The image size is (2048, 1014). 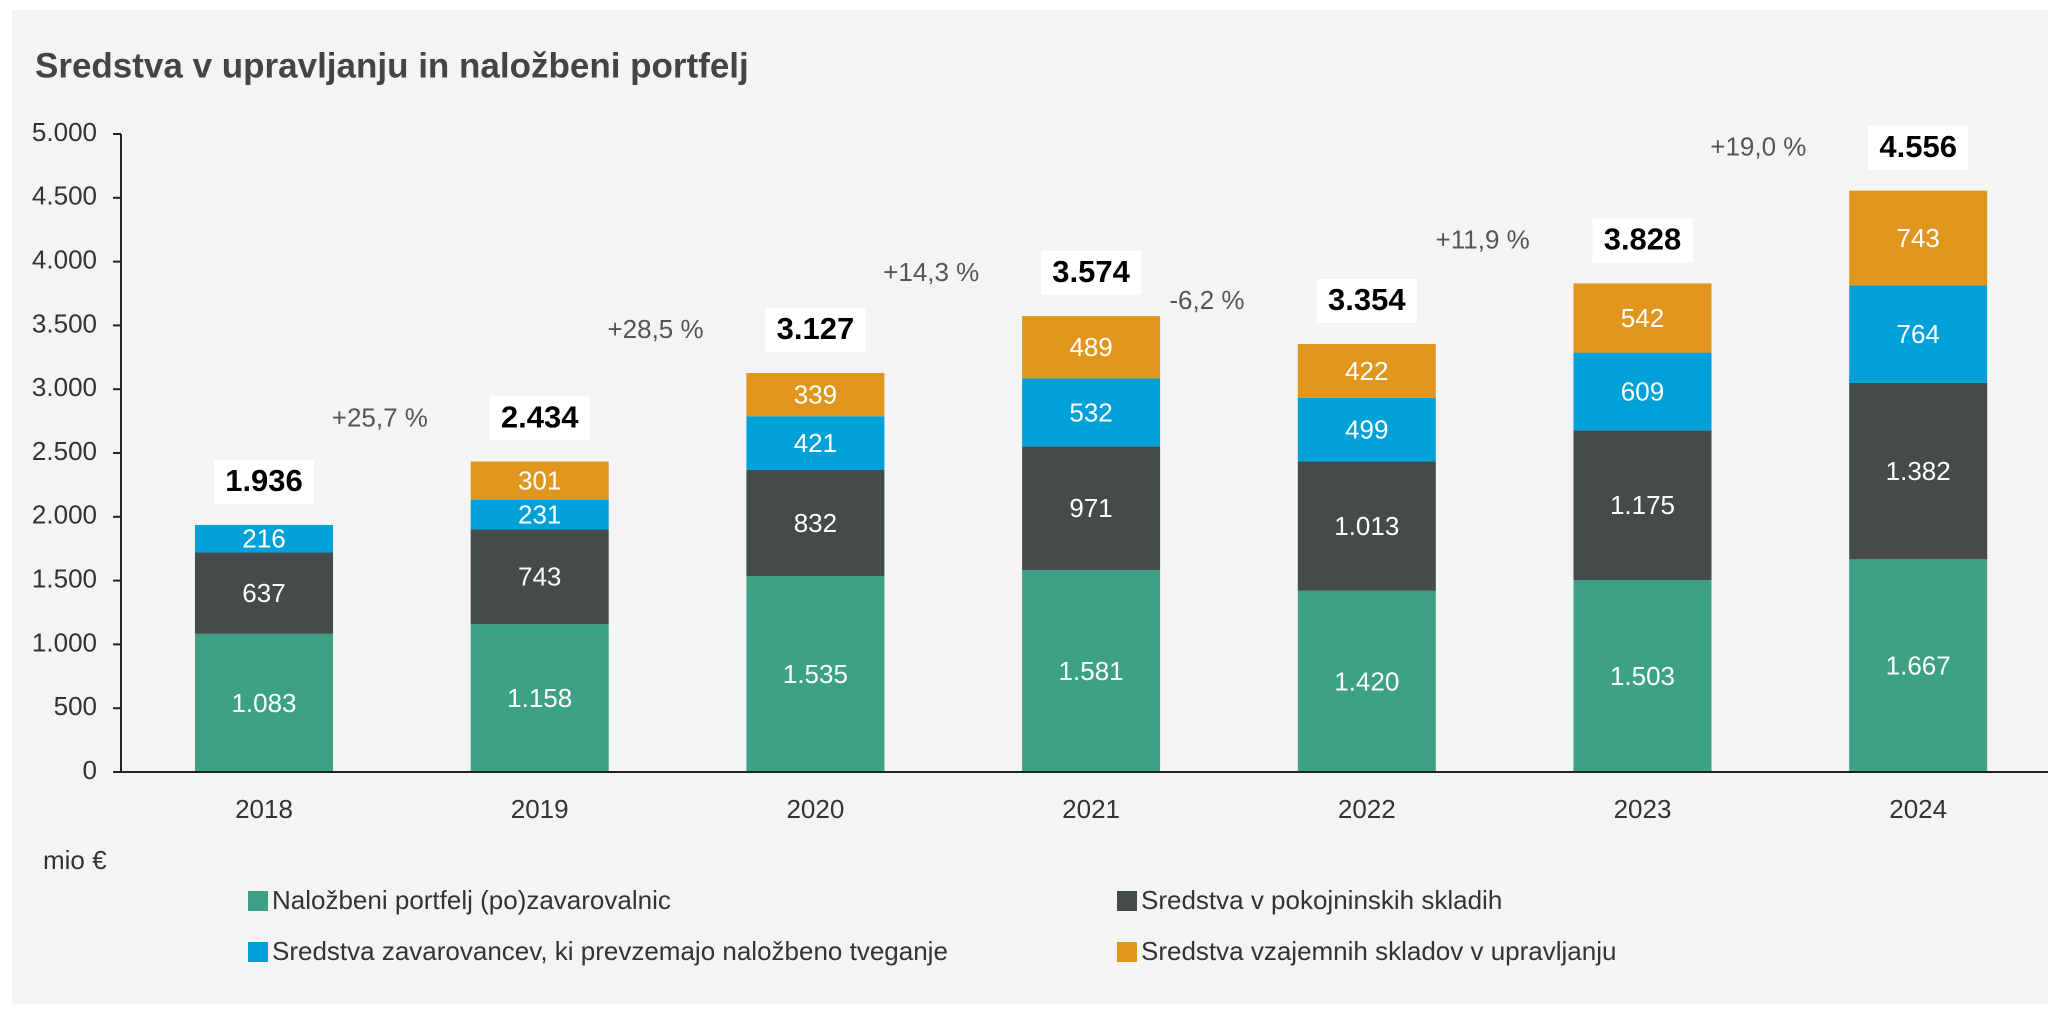 I want to click on x-tick-label: 2019, so click(x=540, y=809).